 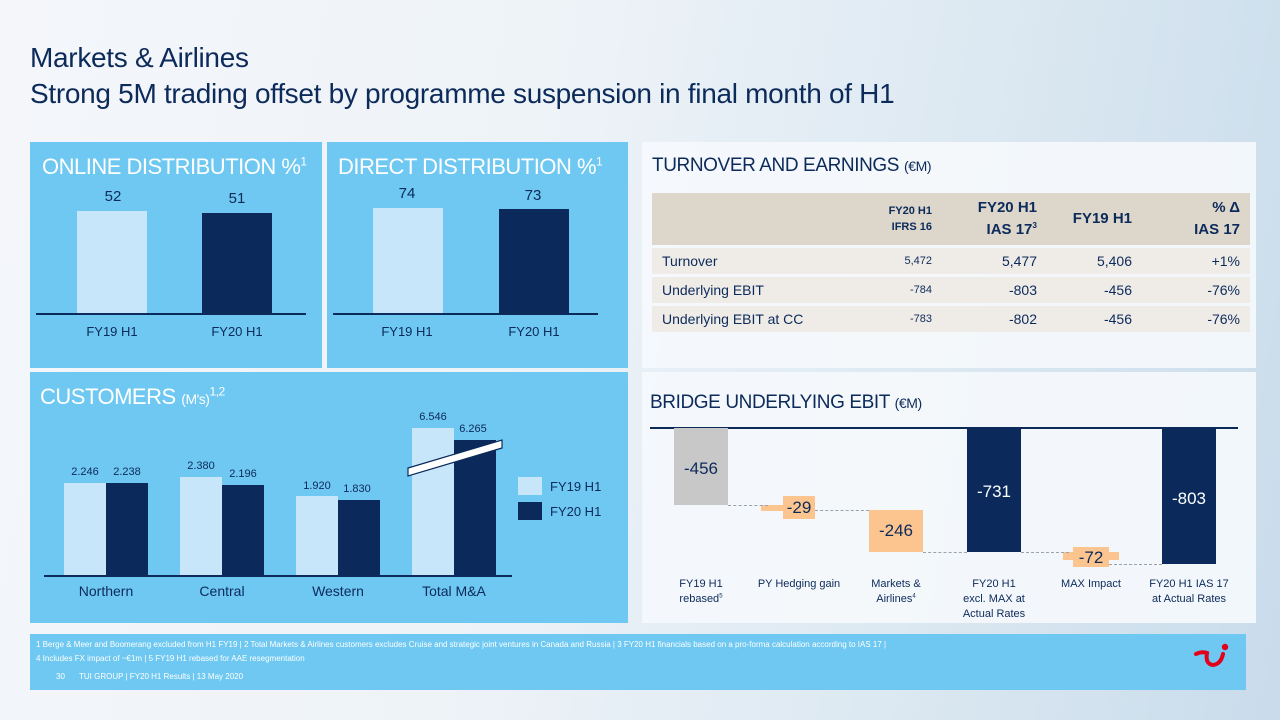 I want to click on bar-western-fy20, so click(x=359, y=538).